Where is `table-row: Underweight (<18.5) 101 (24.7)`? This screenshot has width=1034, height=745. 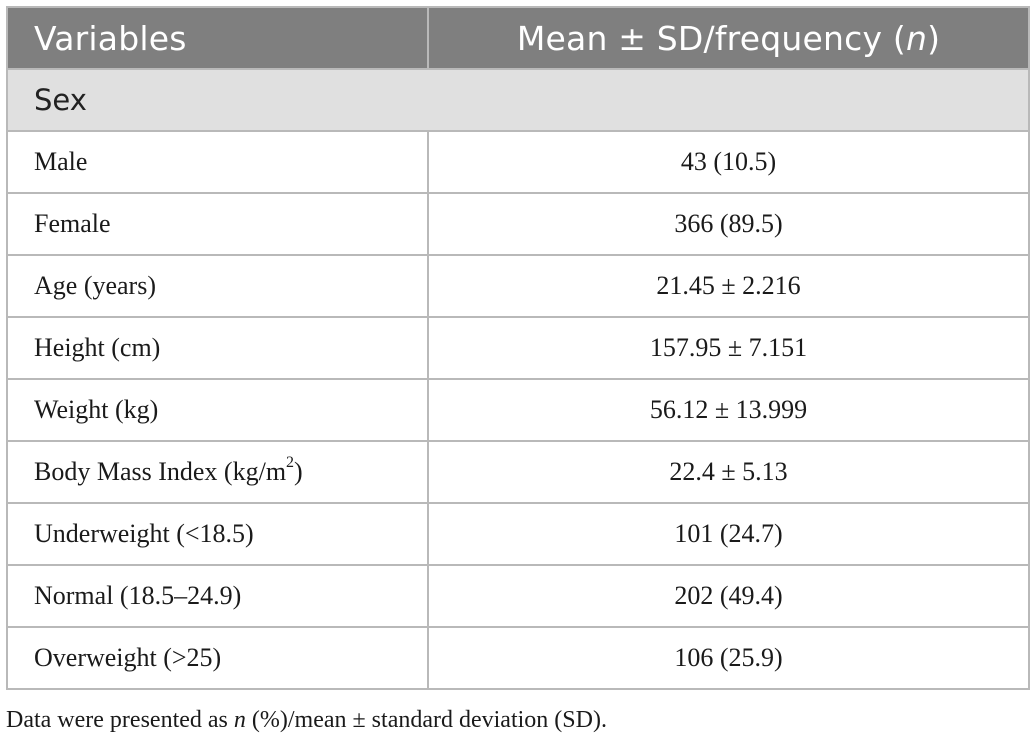
table-row: Underweight (<18.5) 101 (24.7) is located at coordinates (518, 534).